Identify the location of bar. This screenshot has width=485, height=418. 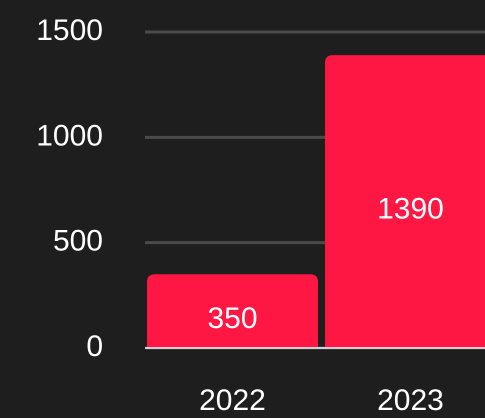
(232, 311).